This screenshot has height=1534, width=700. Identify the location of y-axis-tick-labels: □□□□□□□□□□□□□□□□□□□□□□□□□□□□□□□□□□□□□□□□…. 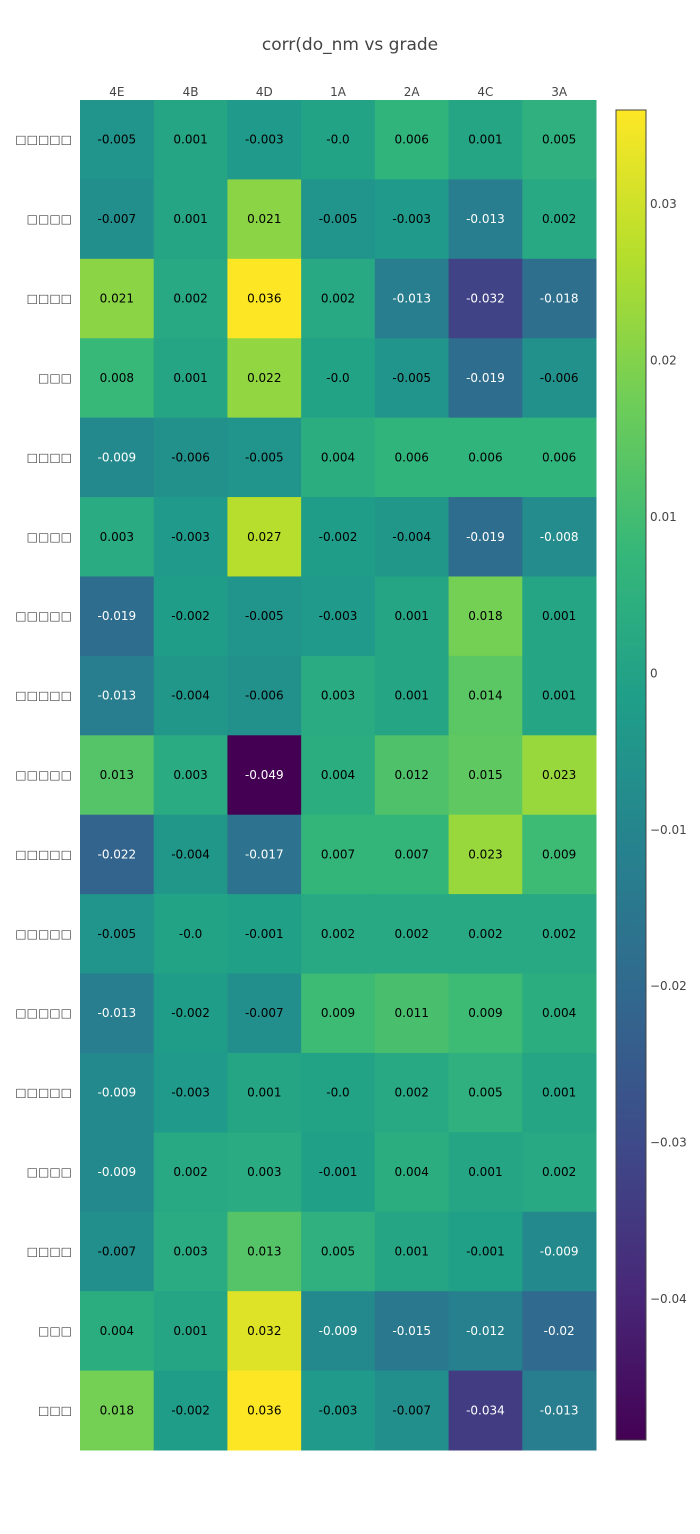
(43, 775).